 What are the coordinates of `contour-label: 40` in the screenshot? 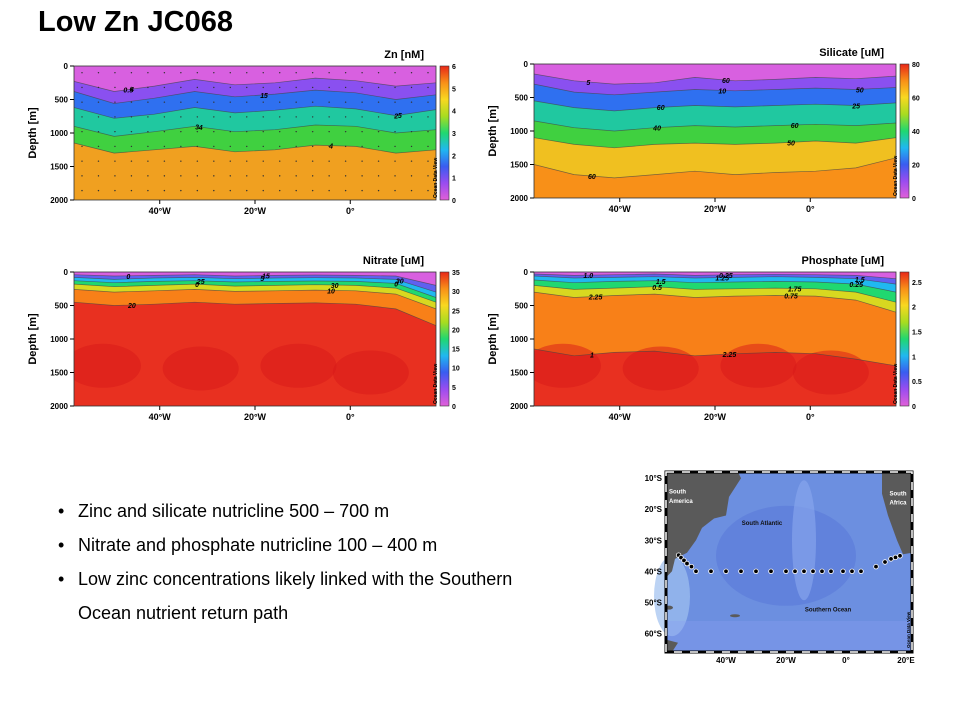 It's located at (656, 129).